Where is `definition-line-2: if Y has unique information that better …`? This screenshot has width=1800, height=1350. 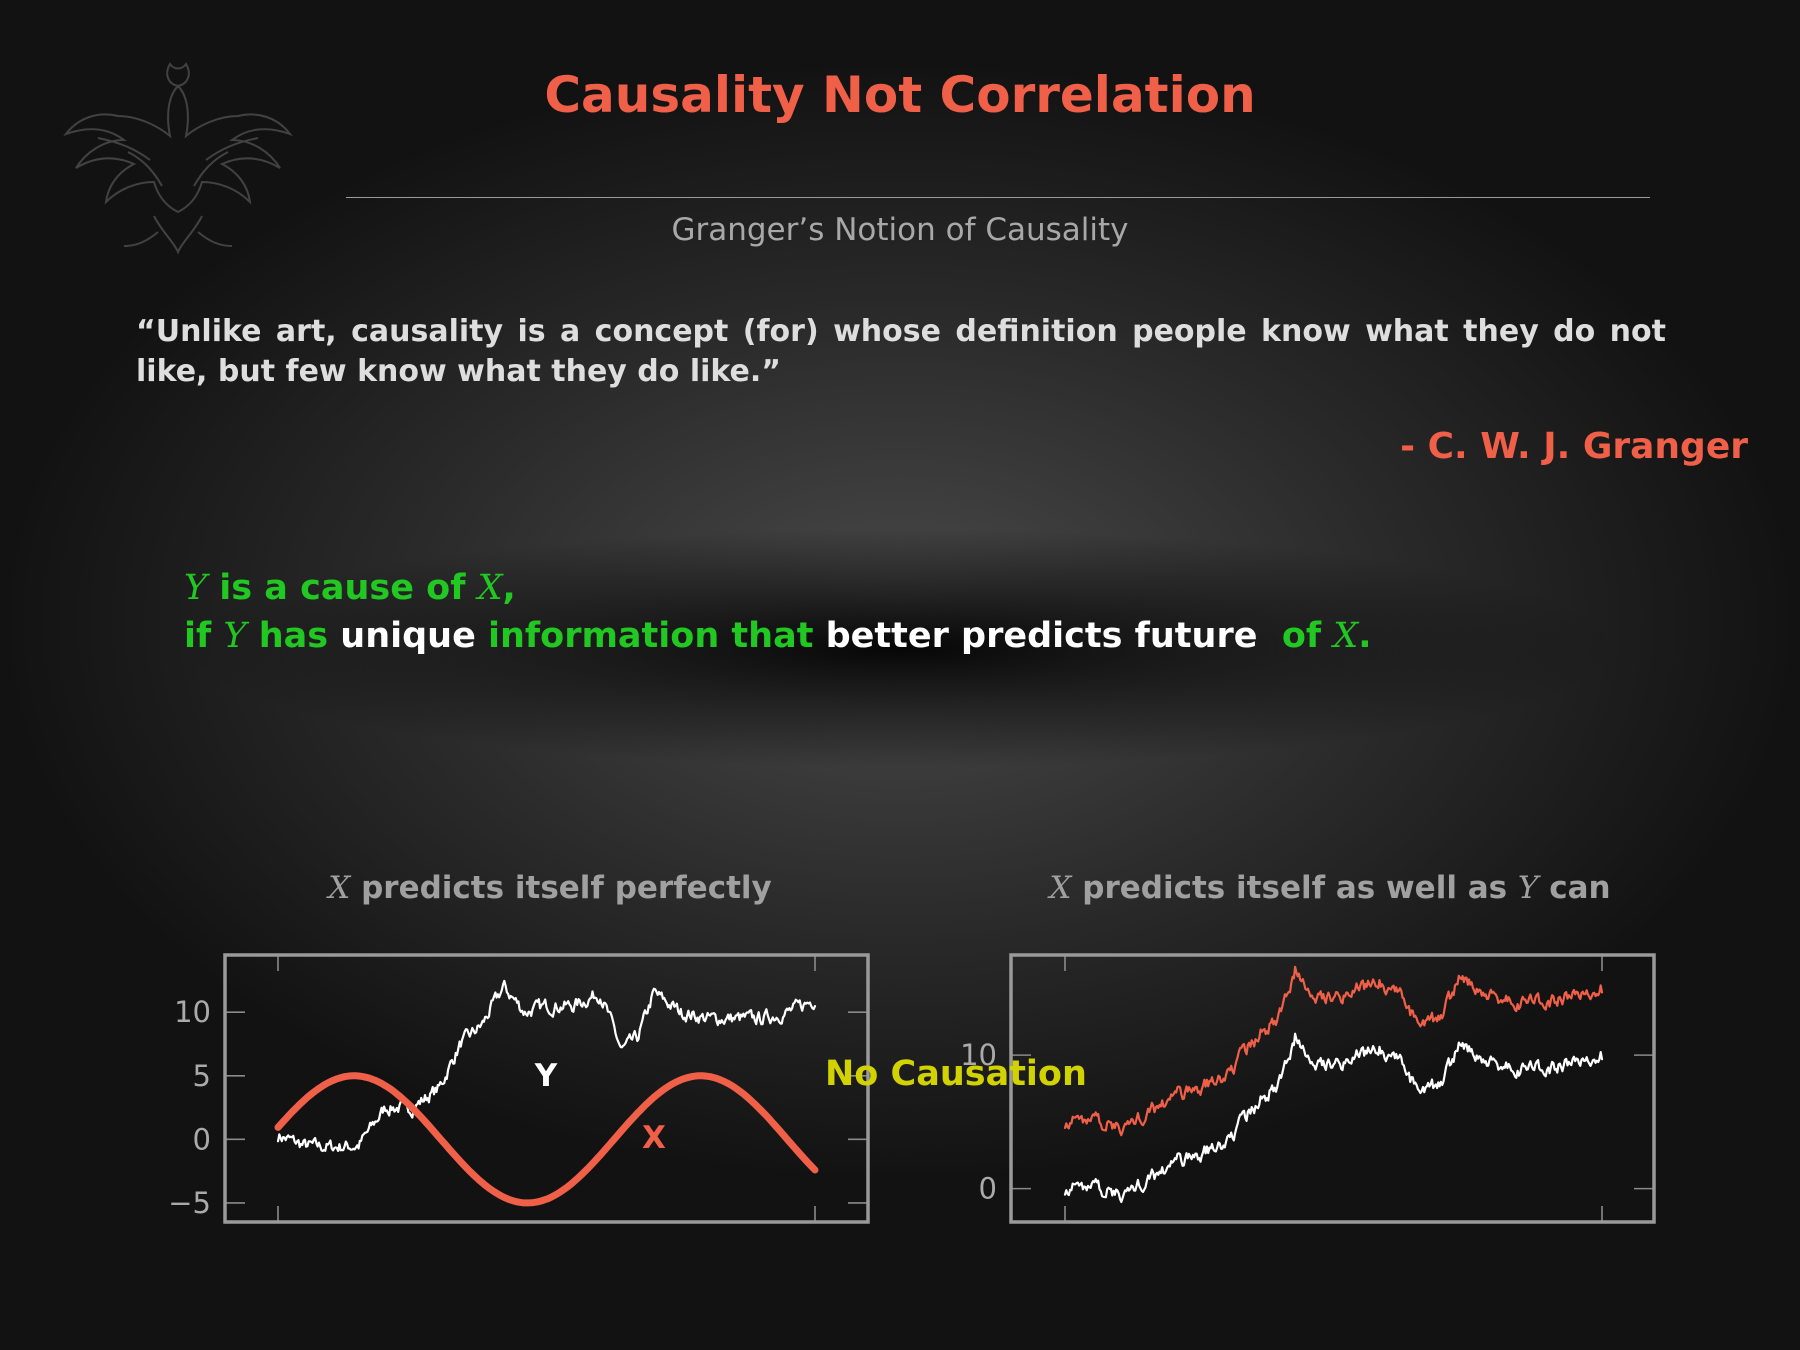 definition-line-2: if Y has unique information that better … is located at coordinates (778, 636).